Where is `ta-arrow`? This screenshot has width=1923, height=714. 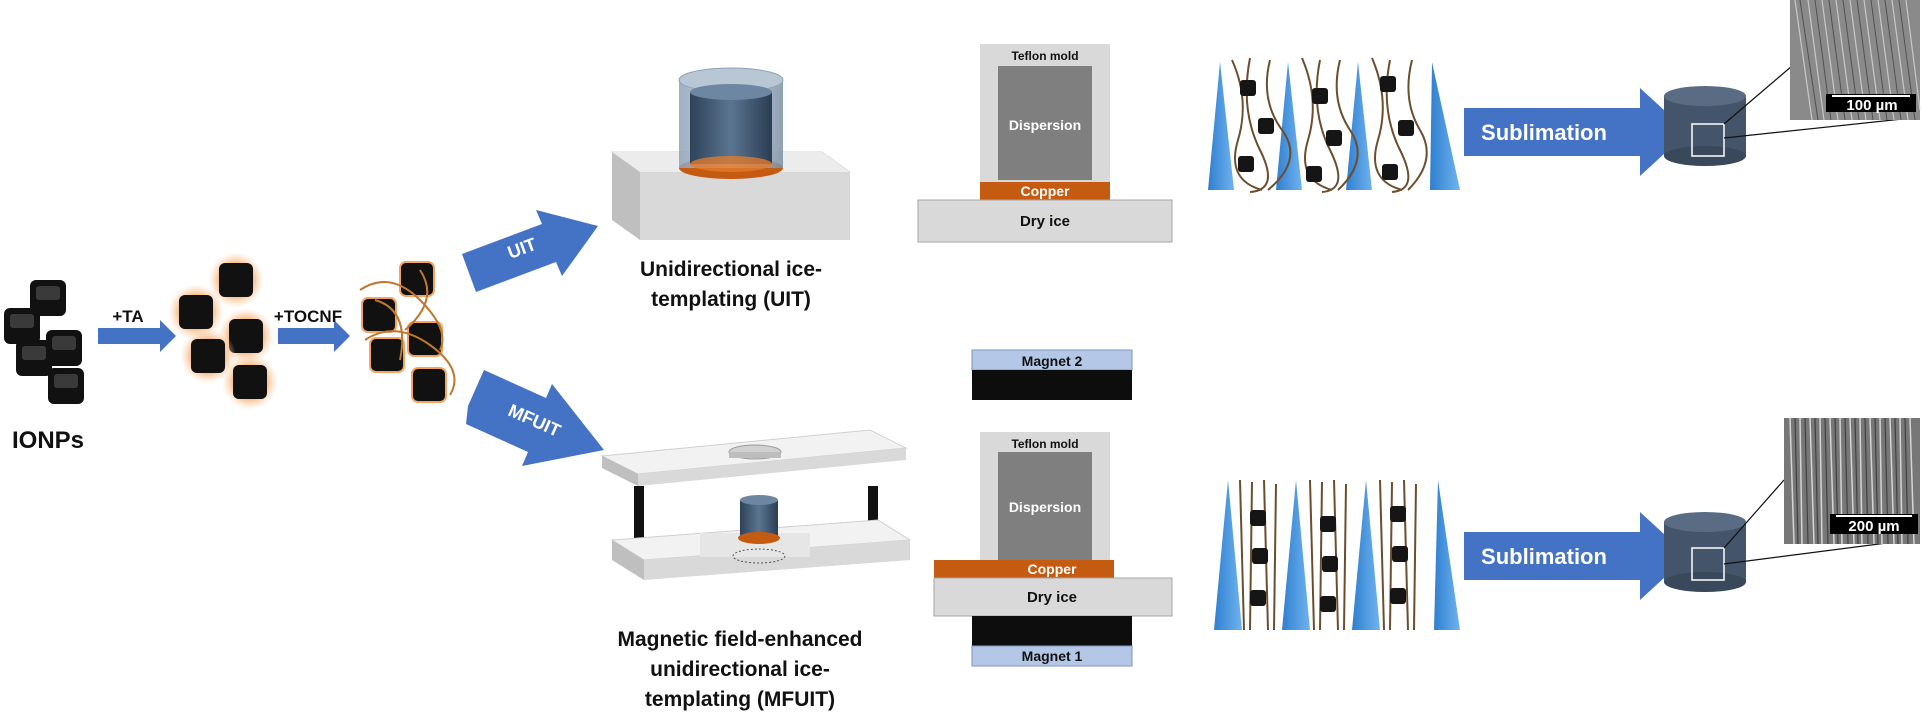
ta-arrow is located at coordinates (137, 336).